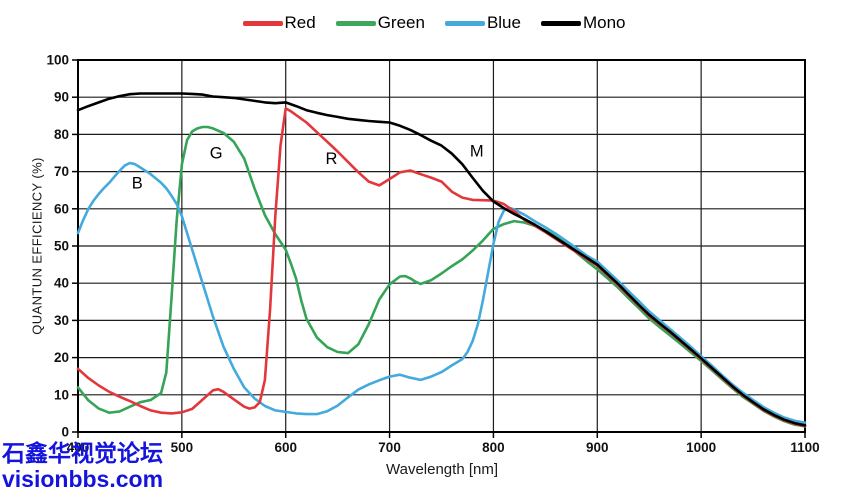 The image size is (842, 500). I want to click on y-tick-label: 70, so click(61, 171).